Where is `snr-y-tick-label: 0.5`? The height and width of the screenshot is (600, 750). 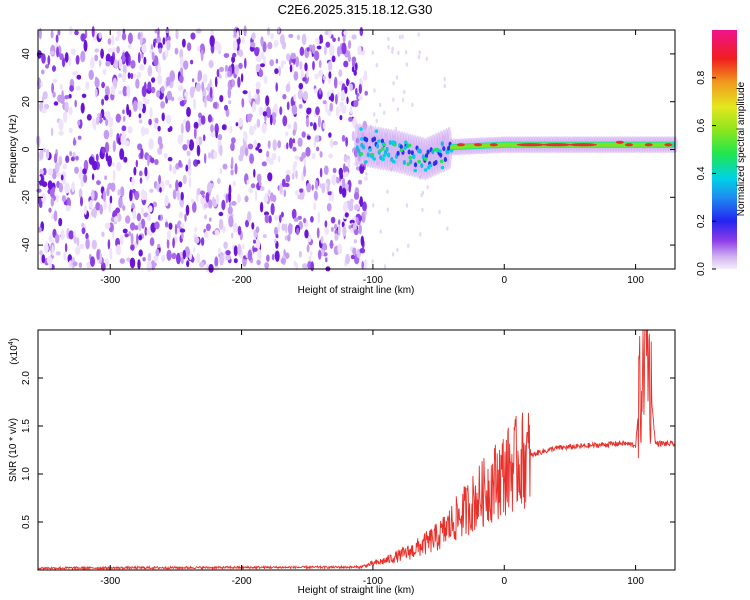 snr-y-tick-label: 0.5 is located at coordinates (26, 522).